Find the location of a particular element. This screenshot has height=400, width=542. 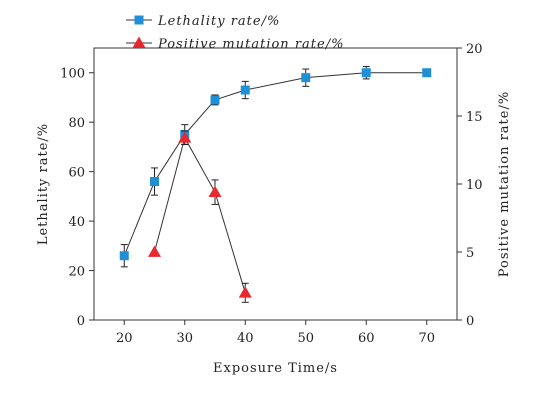

series-positive-mutation-rate is located at coordinates (200, 216).